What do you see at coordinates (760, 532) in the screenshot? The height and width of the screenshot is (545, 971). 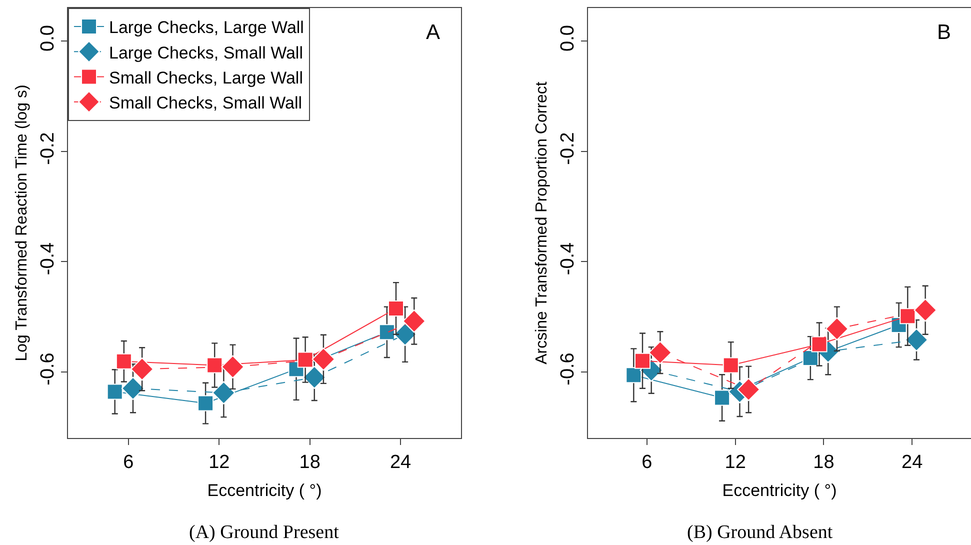 I see `text: (B) Ground Absent` at bounding box center [760, 532].